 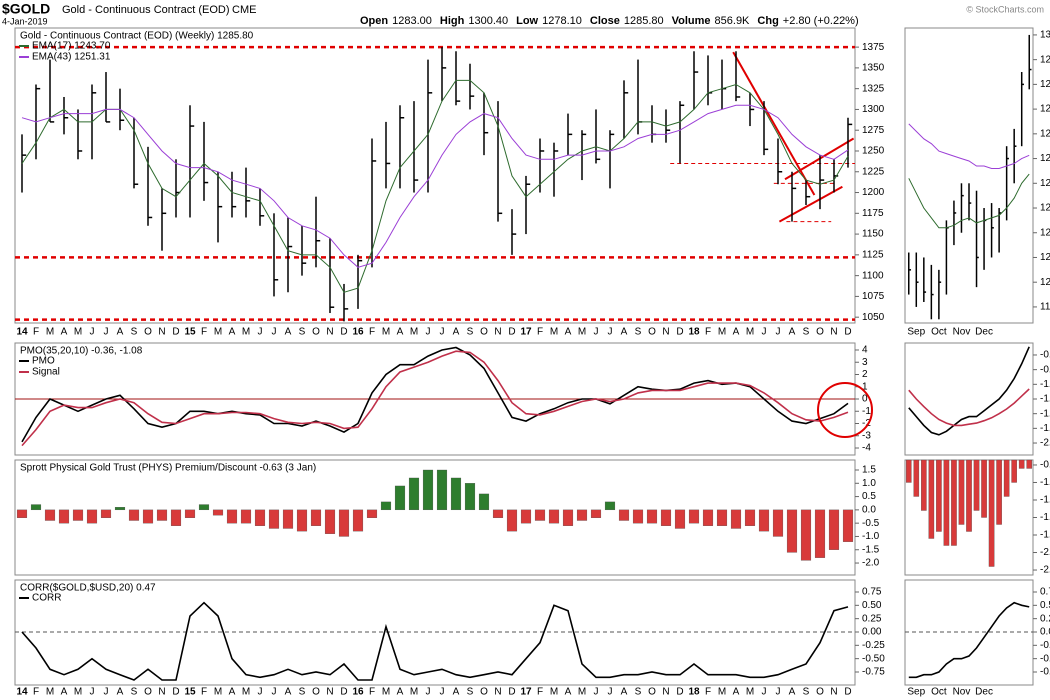 I want to click on legend-label: CORR, so click(x=46, y=598).